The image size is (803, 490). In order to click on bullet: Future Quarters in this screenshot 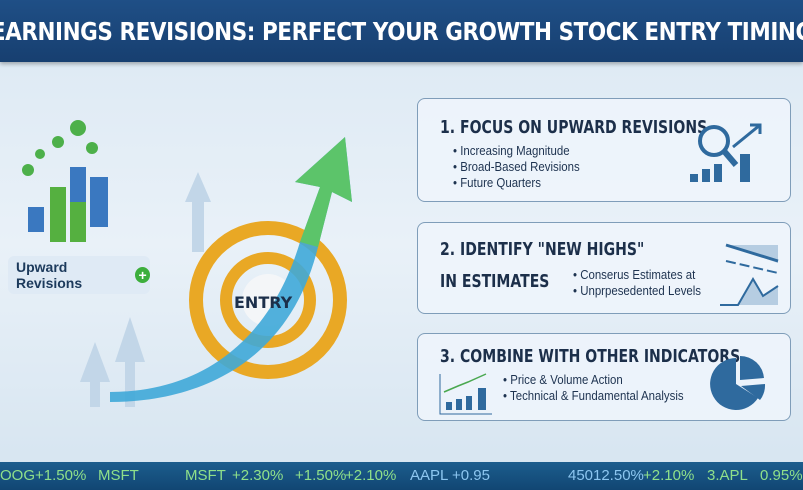, I will do `click(516, 183)`.